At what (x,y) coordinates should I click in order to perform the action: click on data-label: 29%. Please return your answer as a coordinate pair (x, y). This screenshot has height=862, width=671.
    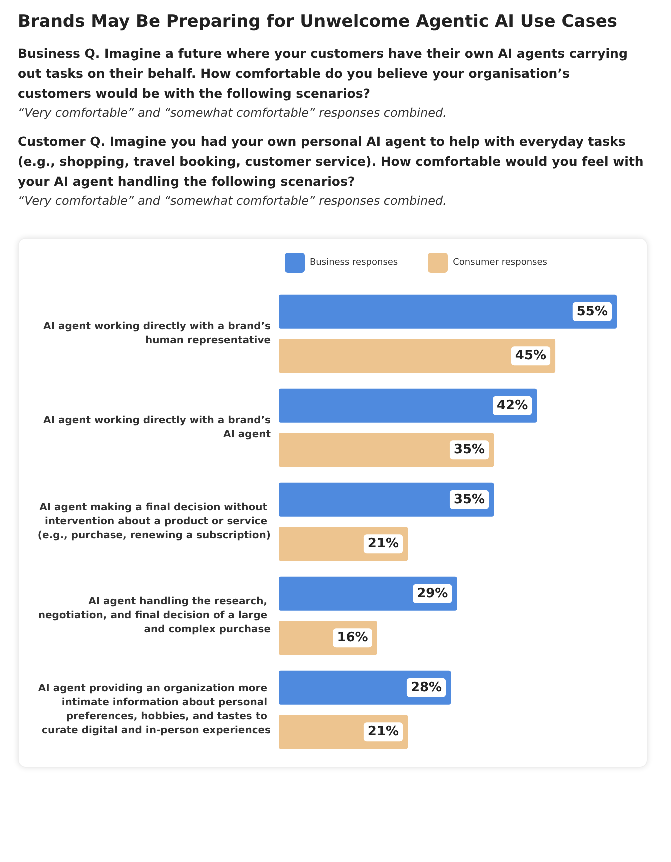
    Looking at the image, I should click on (432, 594).